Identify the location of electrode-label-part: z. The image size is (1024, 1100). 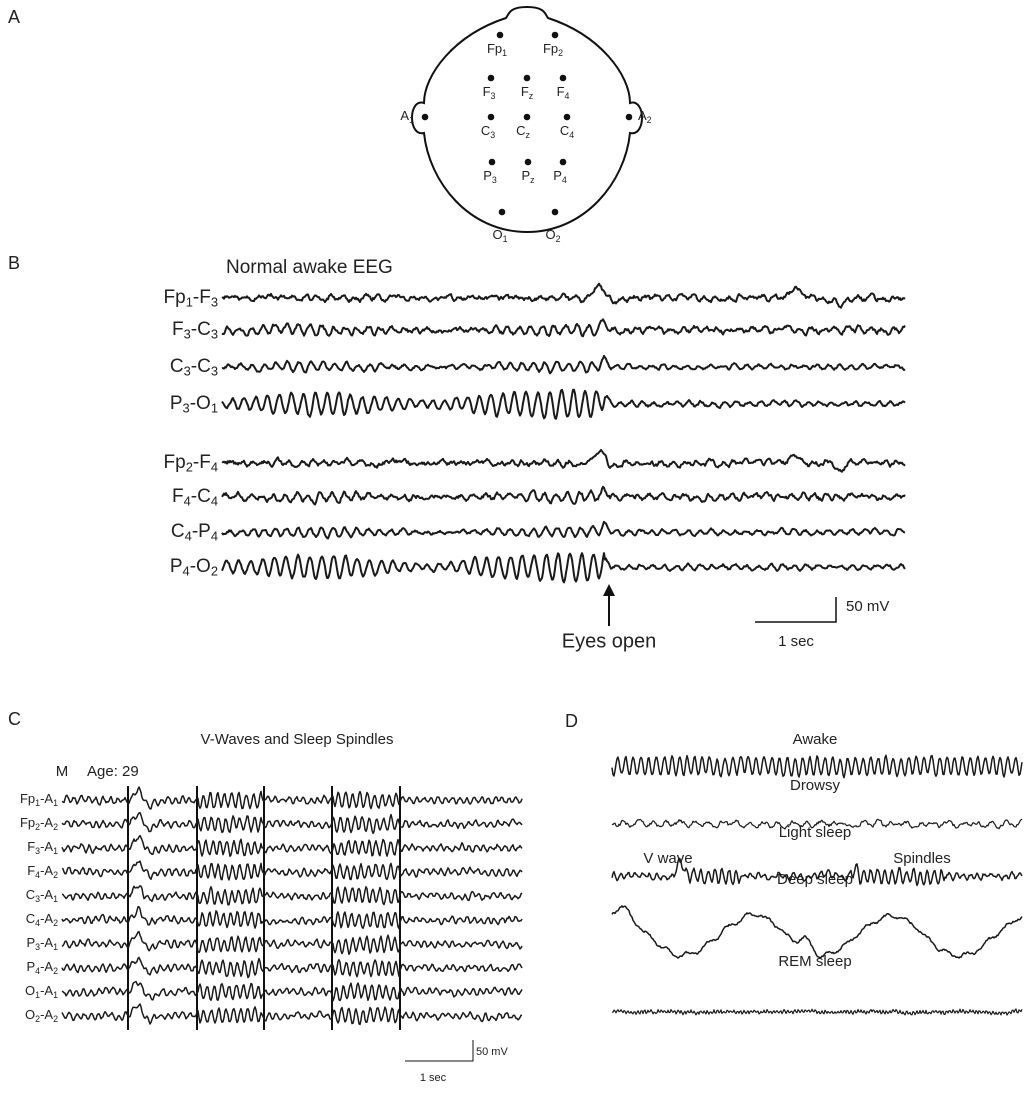
(527, 135).